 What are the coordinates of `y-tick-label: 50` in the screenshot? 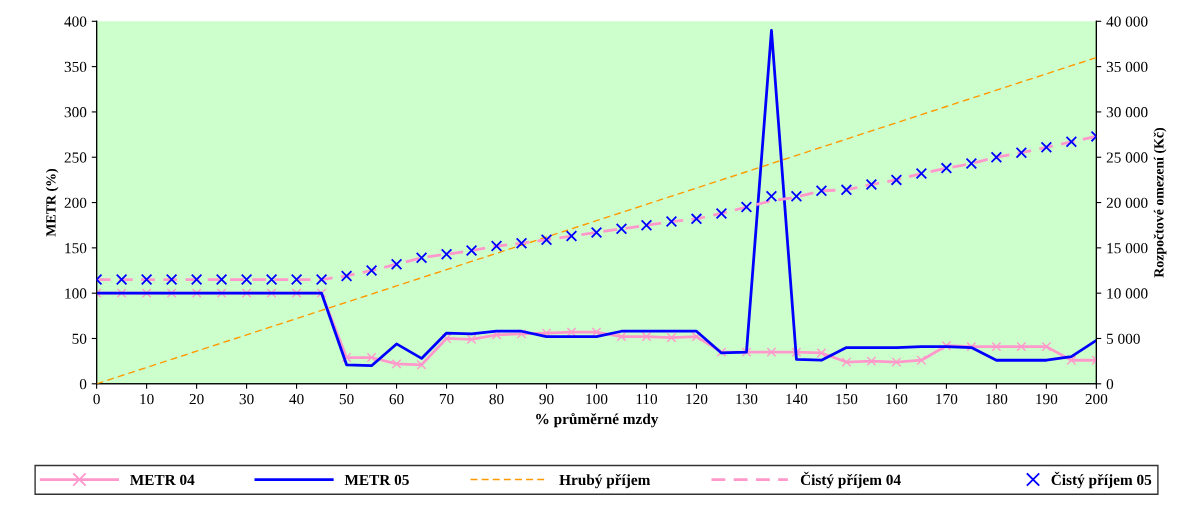 It's located at (79, 338).